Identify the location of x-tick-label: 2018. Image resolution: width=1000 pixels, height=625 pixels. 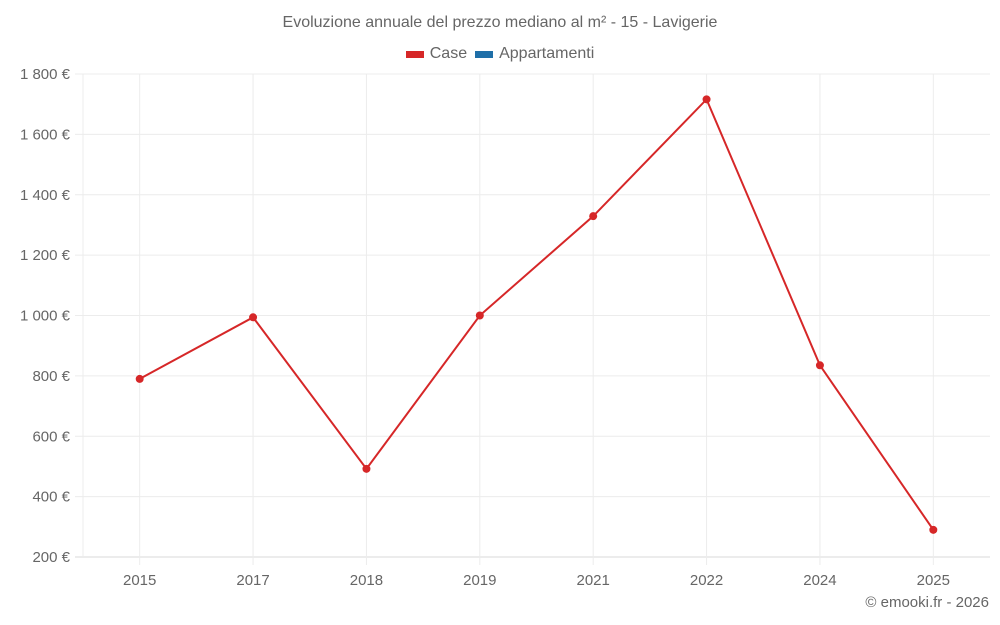
(366, 580).